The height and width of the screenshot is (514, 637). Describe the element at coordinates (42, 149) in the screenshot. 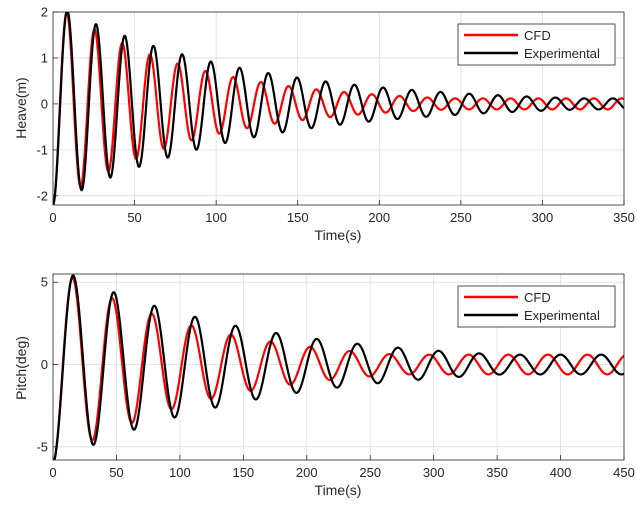

I see `heave-ytick-label: -1` at that location.